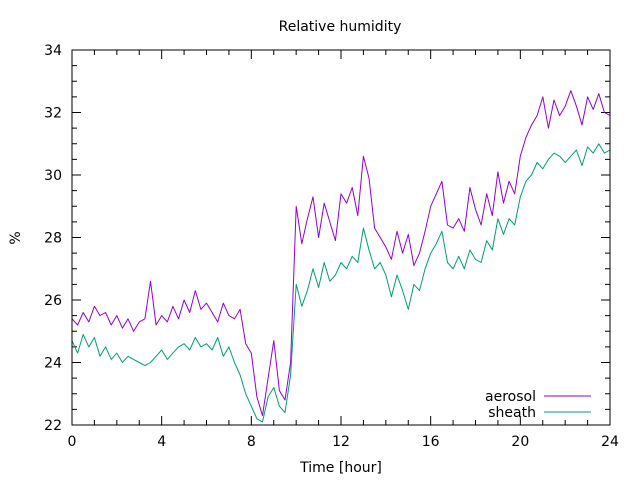  Describe the element at coordinates (520, 442) in the screenshot. I see `x-tick-label: 20` at that location.